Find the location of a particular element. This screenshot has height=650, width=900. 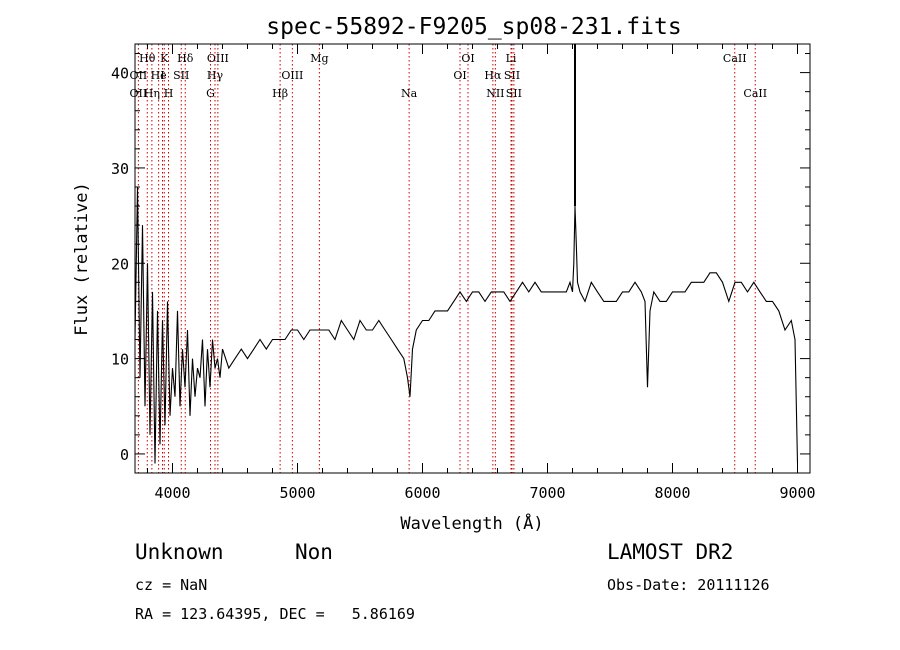

marker-label: H is located at coordinates (169, 93).